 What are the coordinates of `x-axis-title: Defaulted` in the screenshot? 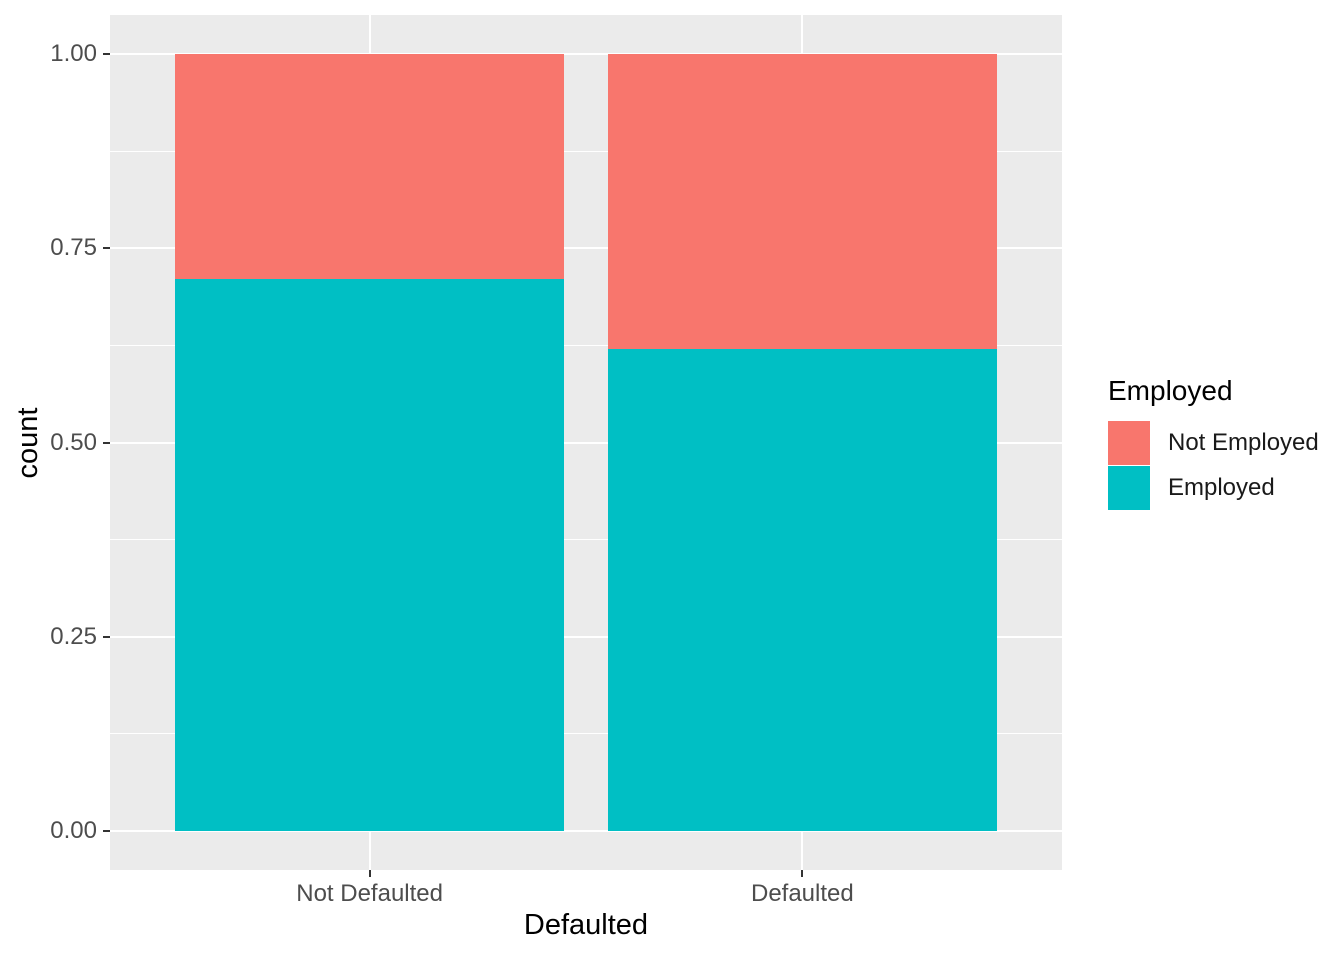 It's located at (586, 925).